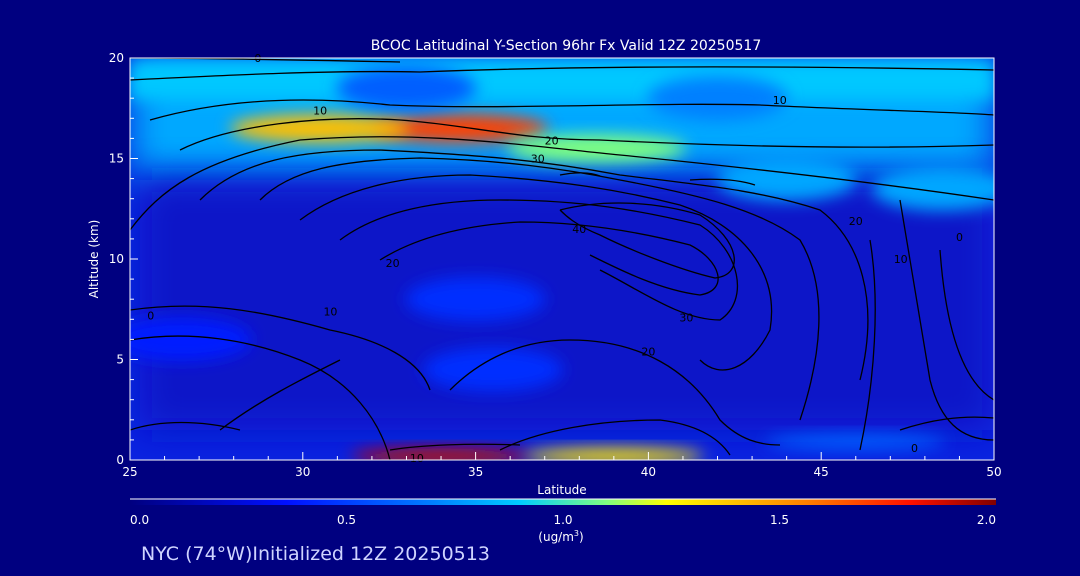  What do you see at coordinates (986, 520) in the screenshot?
I see `colorbar-tick-label: 2.0` at bounding box center [986, 520].